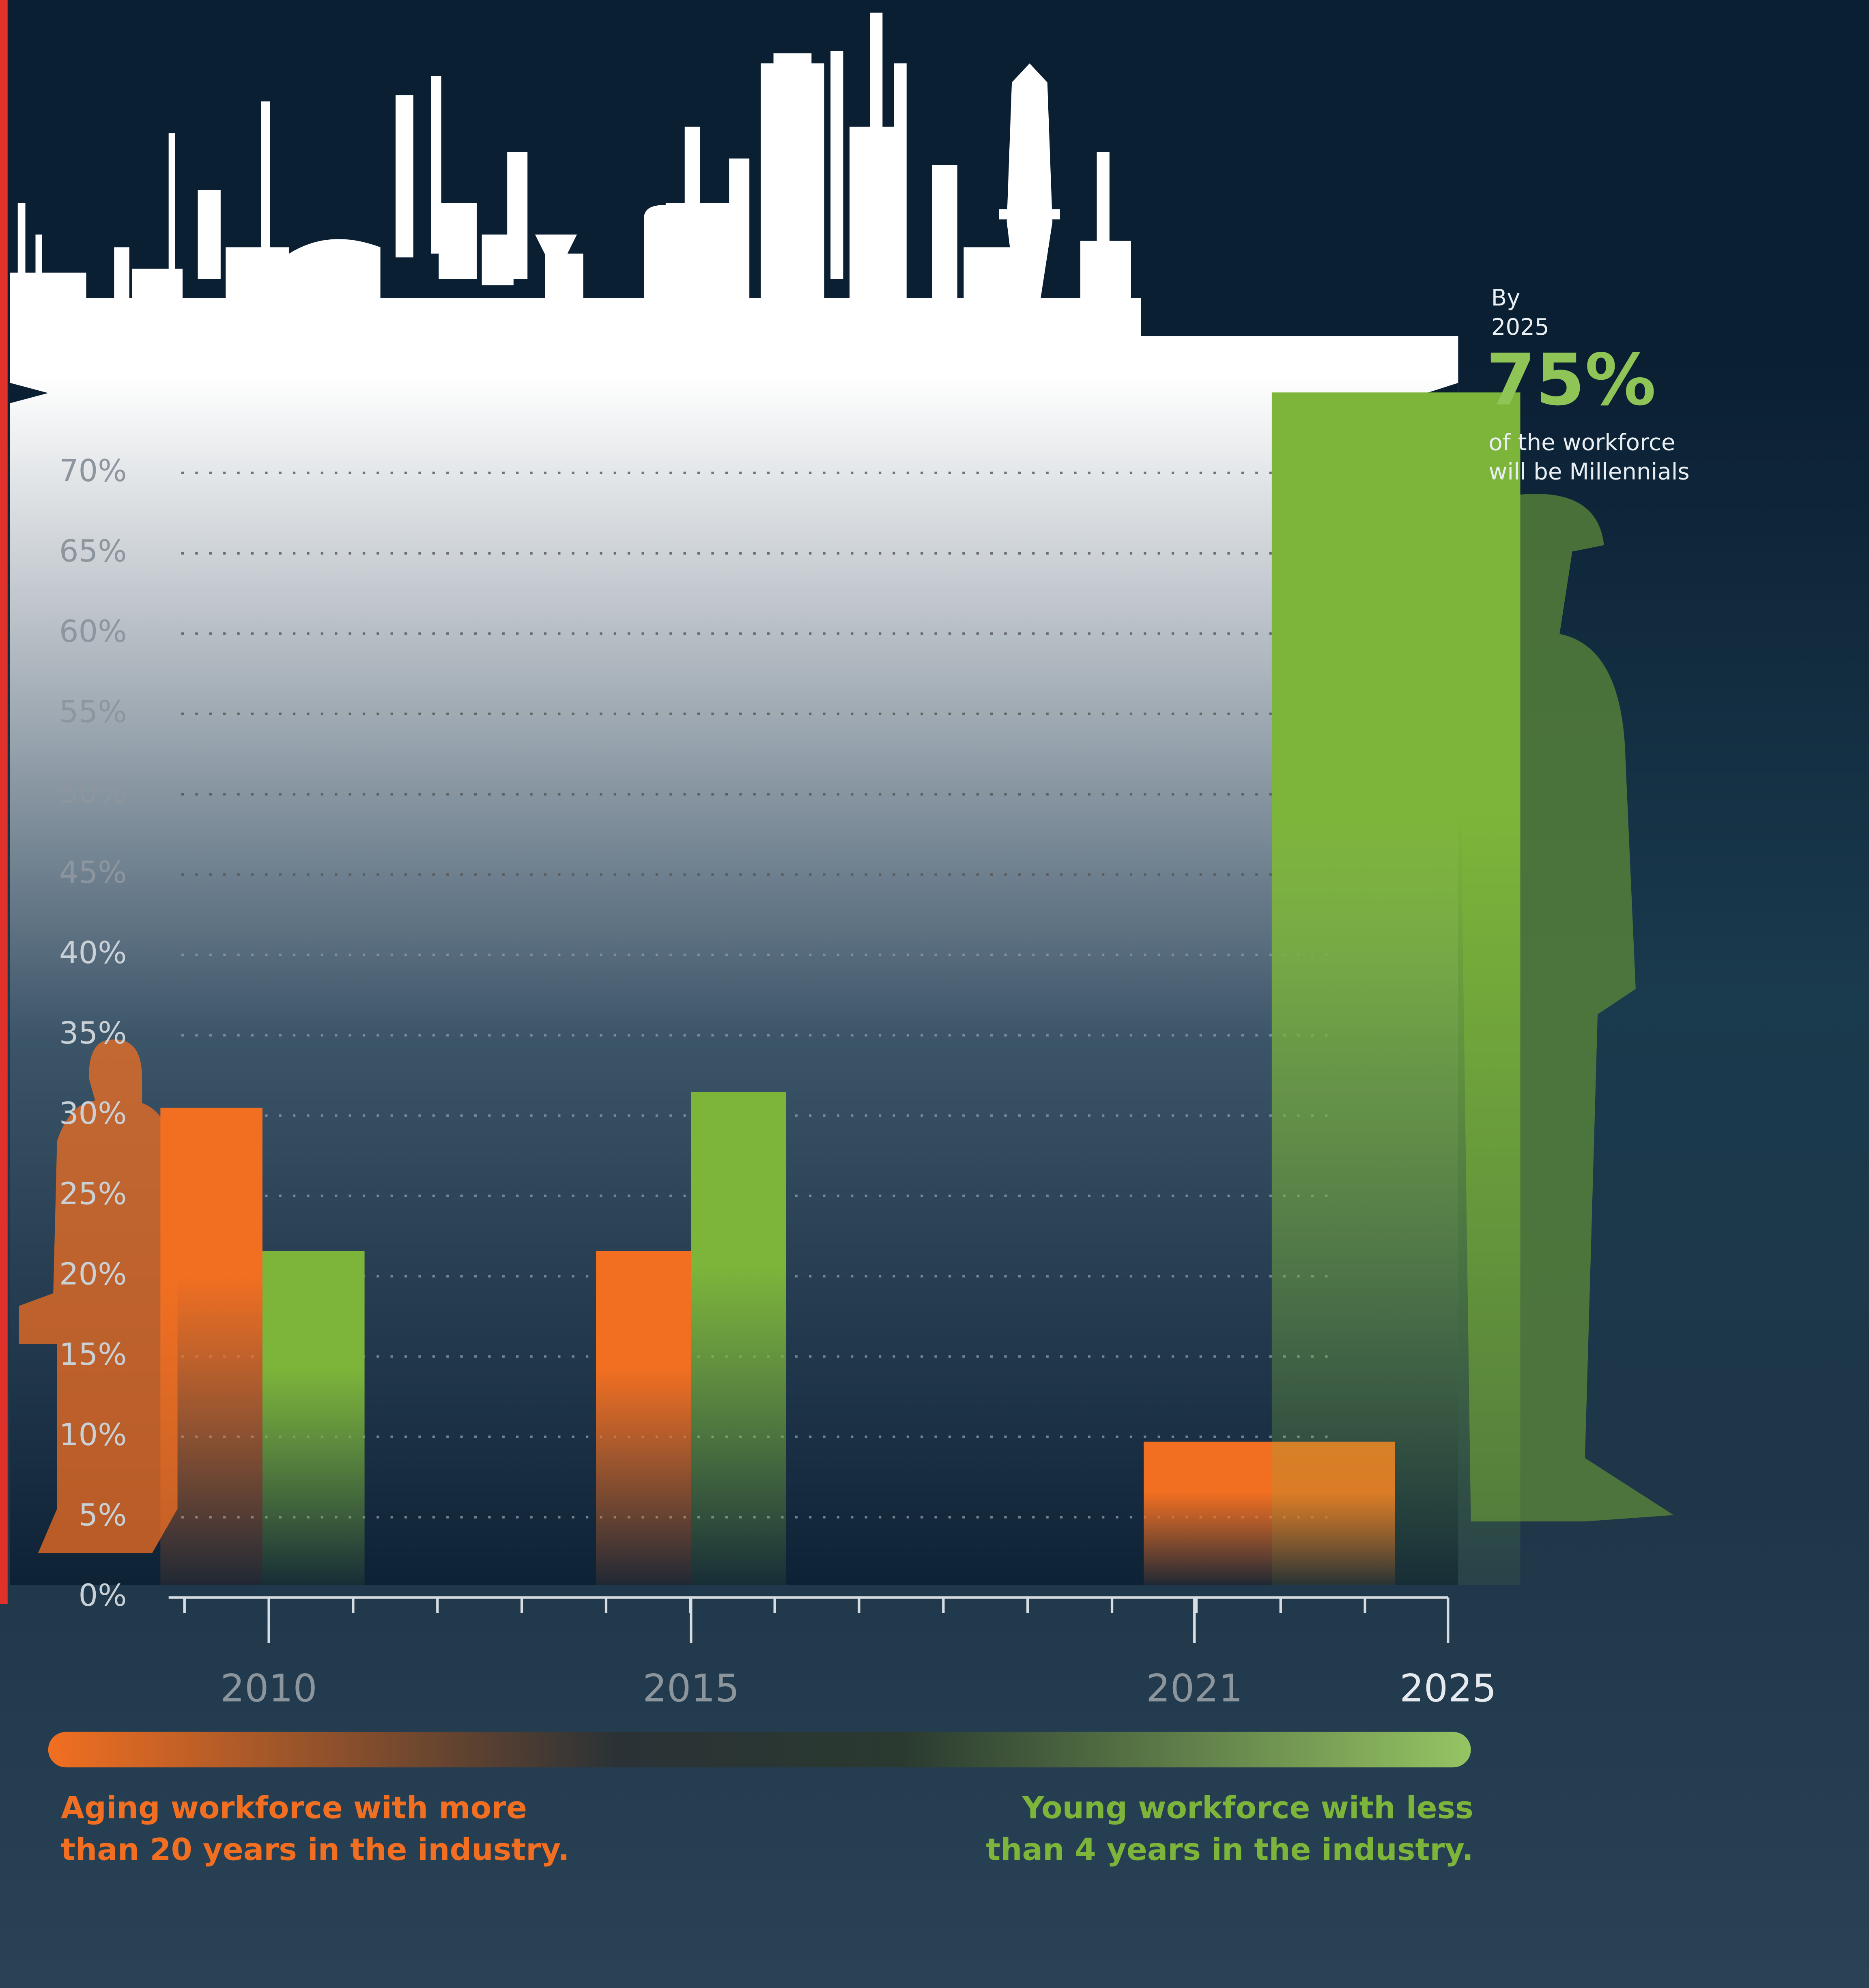 The height and width of the screenshot is (1988, 1869). I want to click on y-tick-label: 35%, so click(93, 1033).